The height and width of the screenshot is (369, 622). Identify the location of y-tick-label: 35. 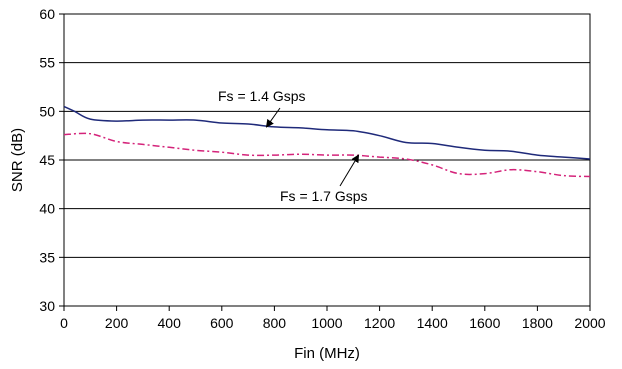
(47, 257).